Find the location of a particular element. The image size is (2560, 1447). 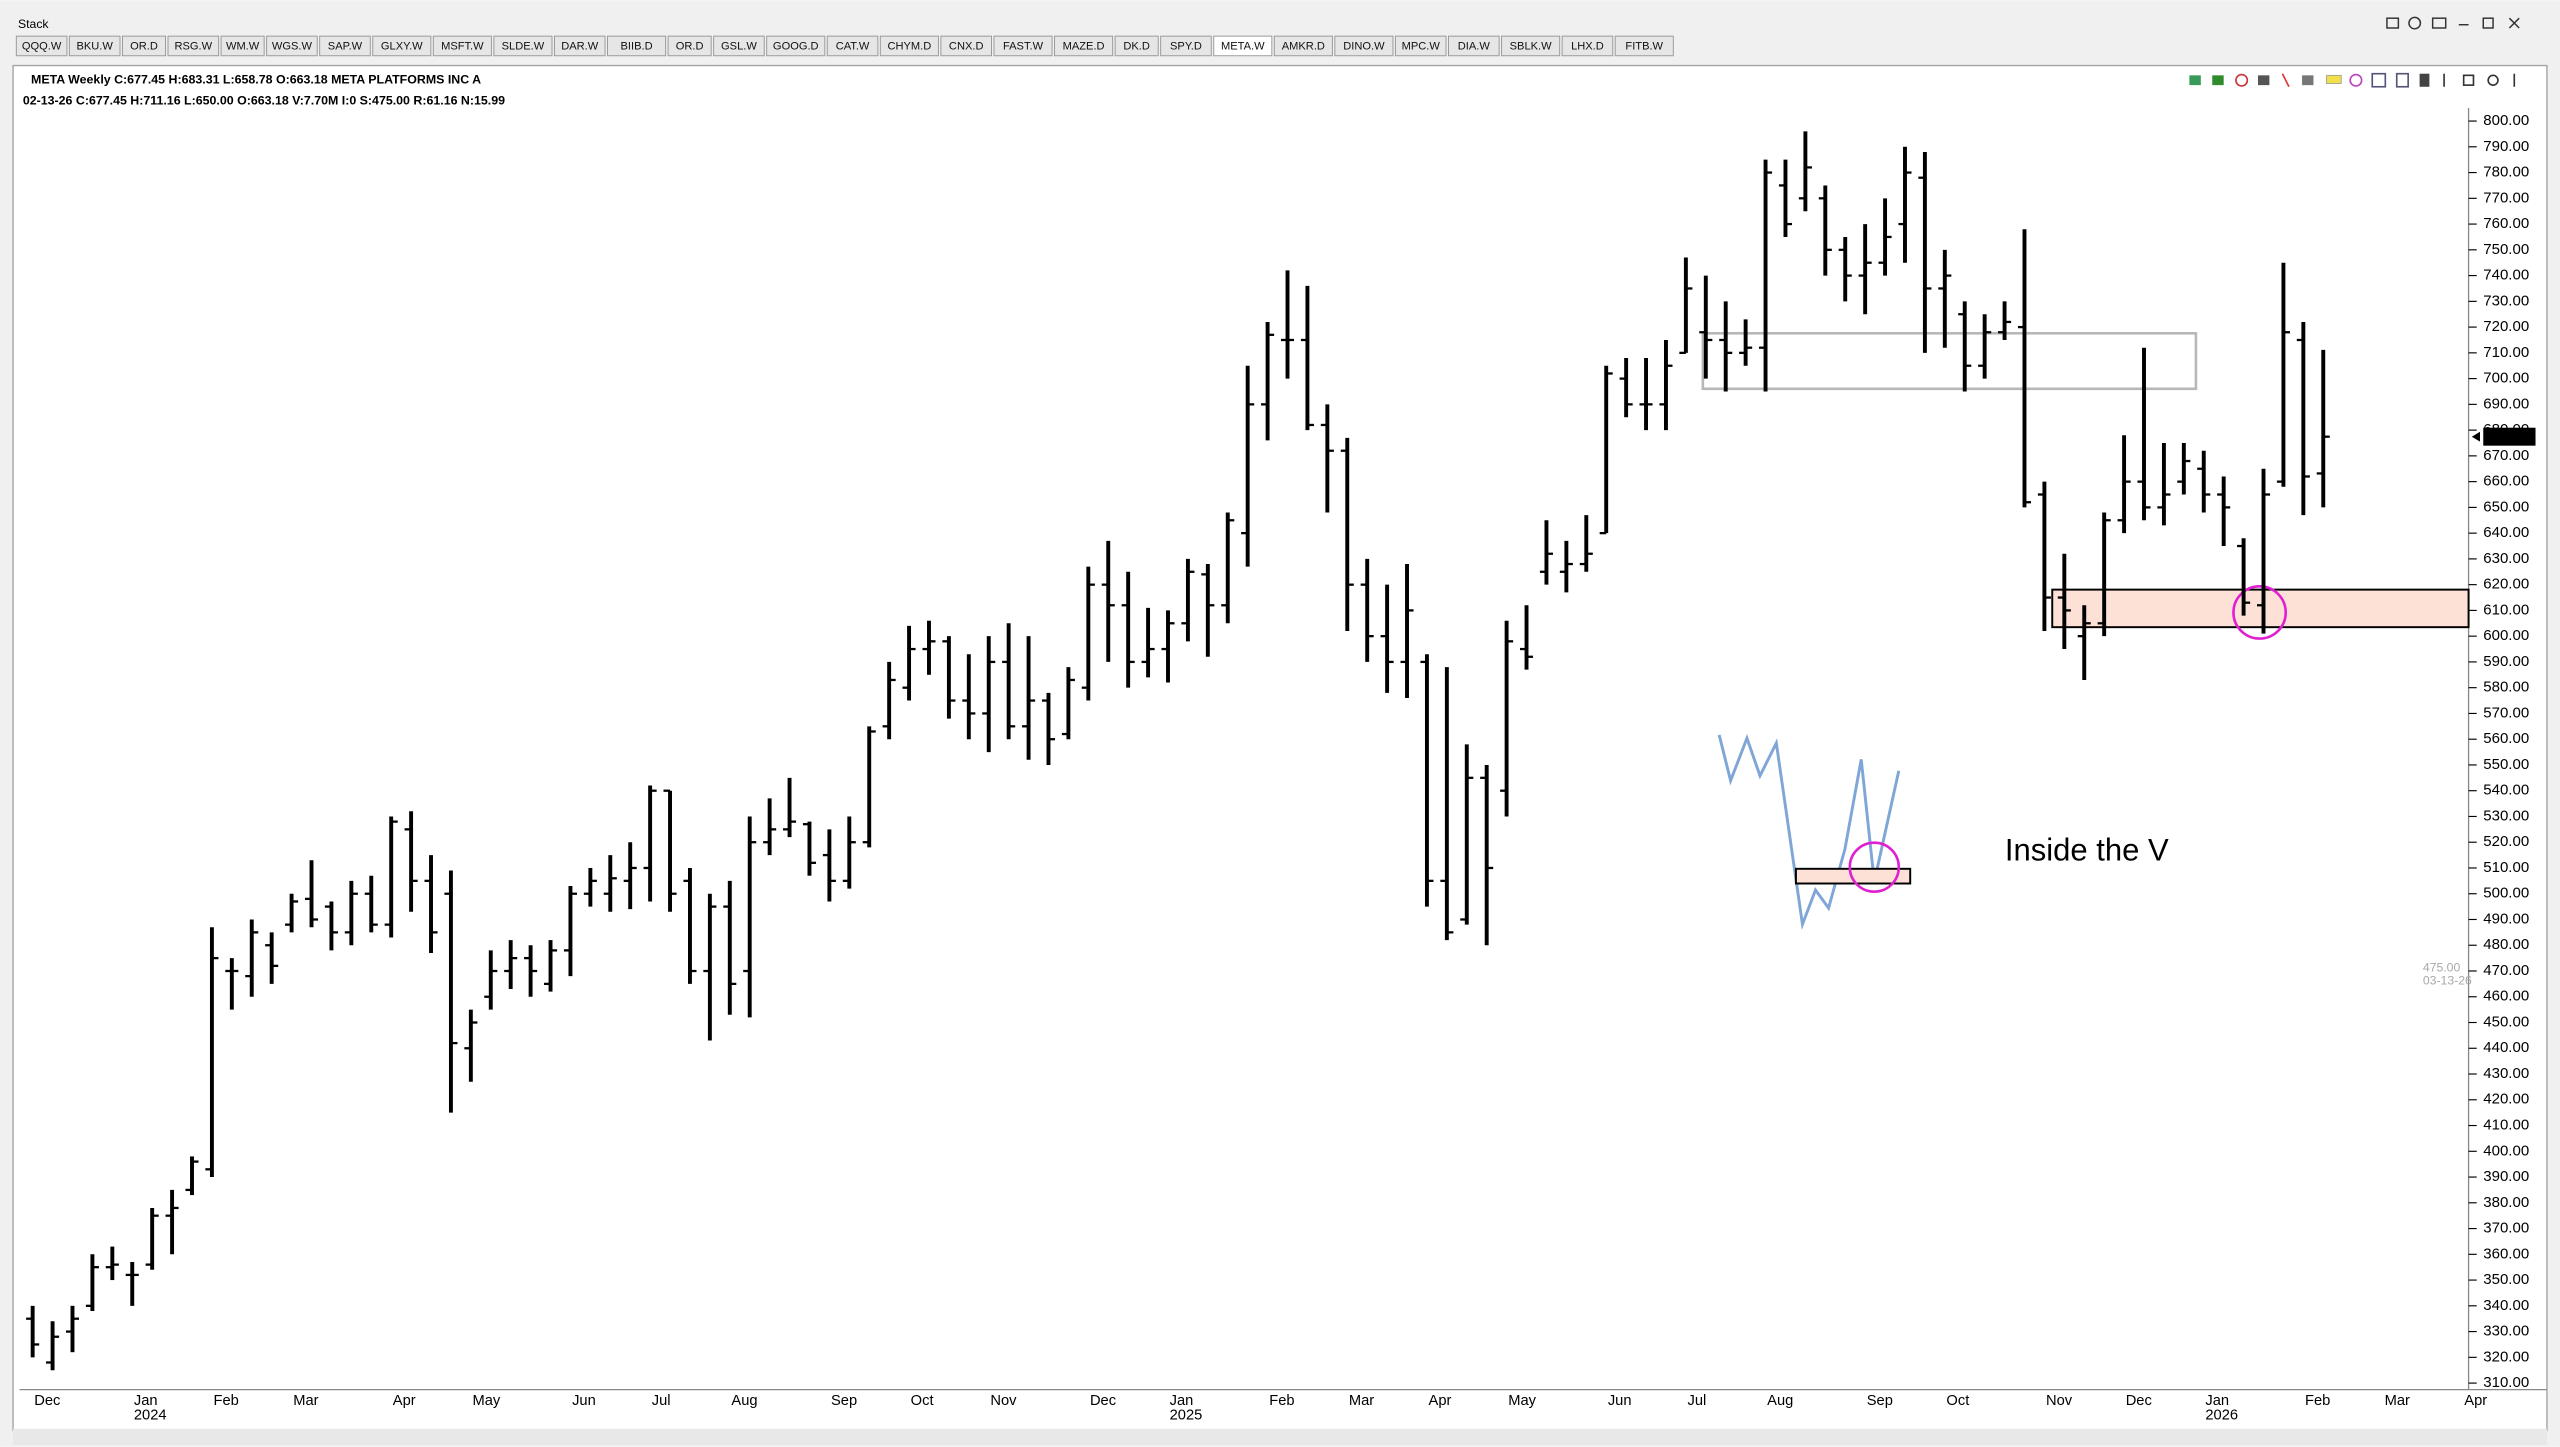

tab-label: FITB.W is located at coordinates (1644, 47).